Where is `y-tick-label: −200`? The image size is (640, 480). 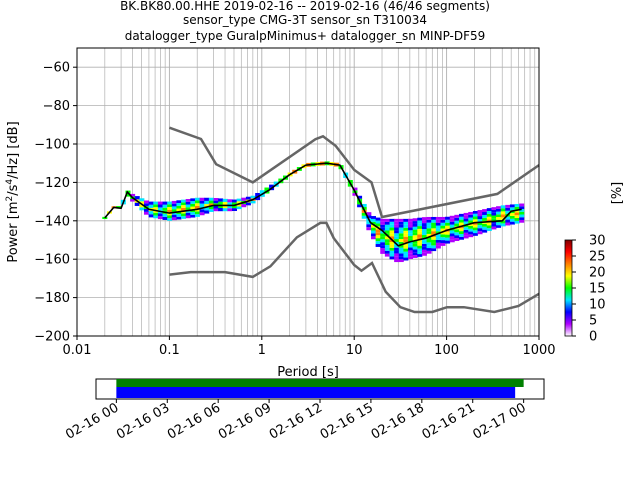
y-tick-label: −200 is located at coordinates (52, 337).